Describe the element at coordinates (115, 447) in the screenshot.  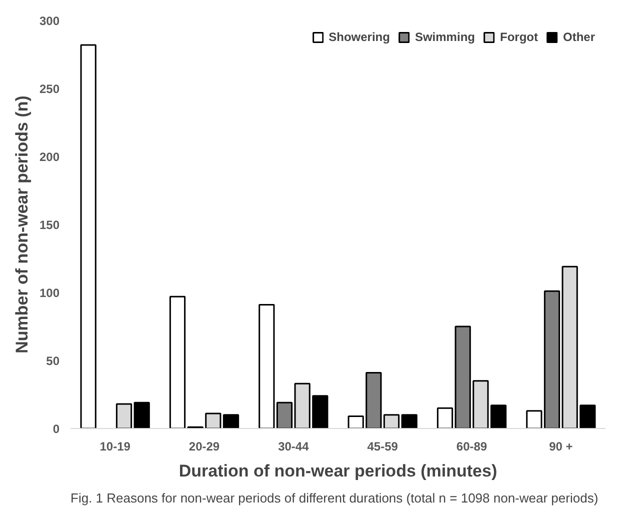
I see `x-tick-label: 10-19` at that location.